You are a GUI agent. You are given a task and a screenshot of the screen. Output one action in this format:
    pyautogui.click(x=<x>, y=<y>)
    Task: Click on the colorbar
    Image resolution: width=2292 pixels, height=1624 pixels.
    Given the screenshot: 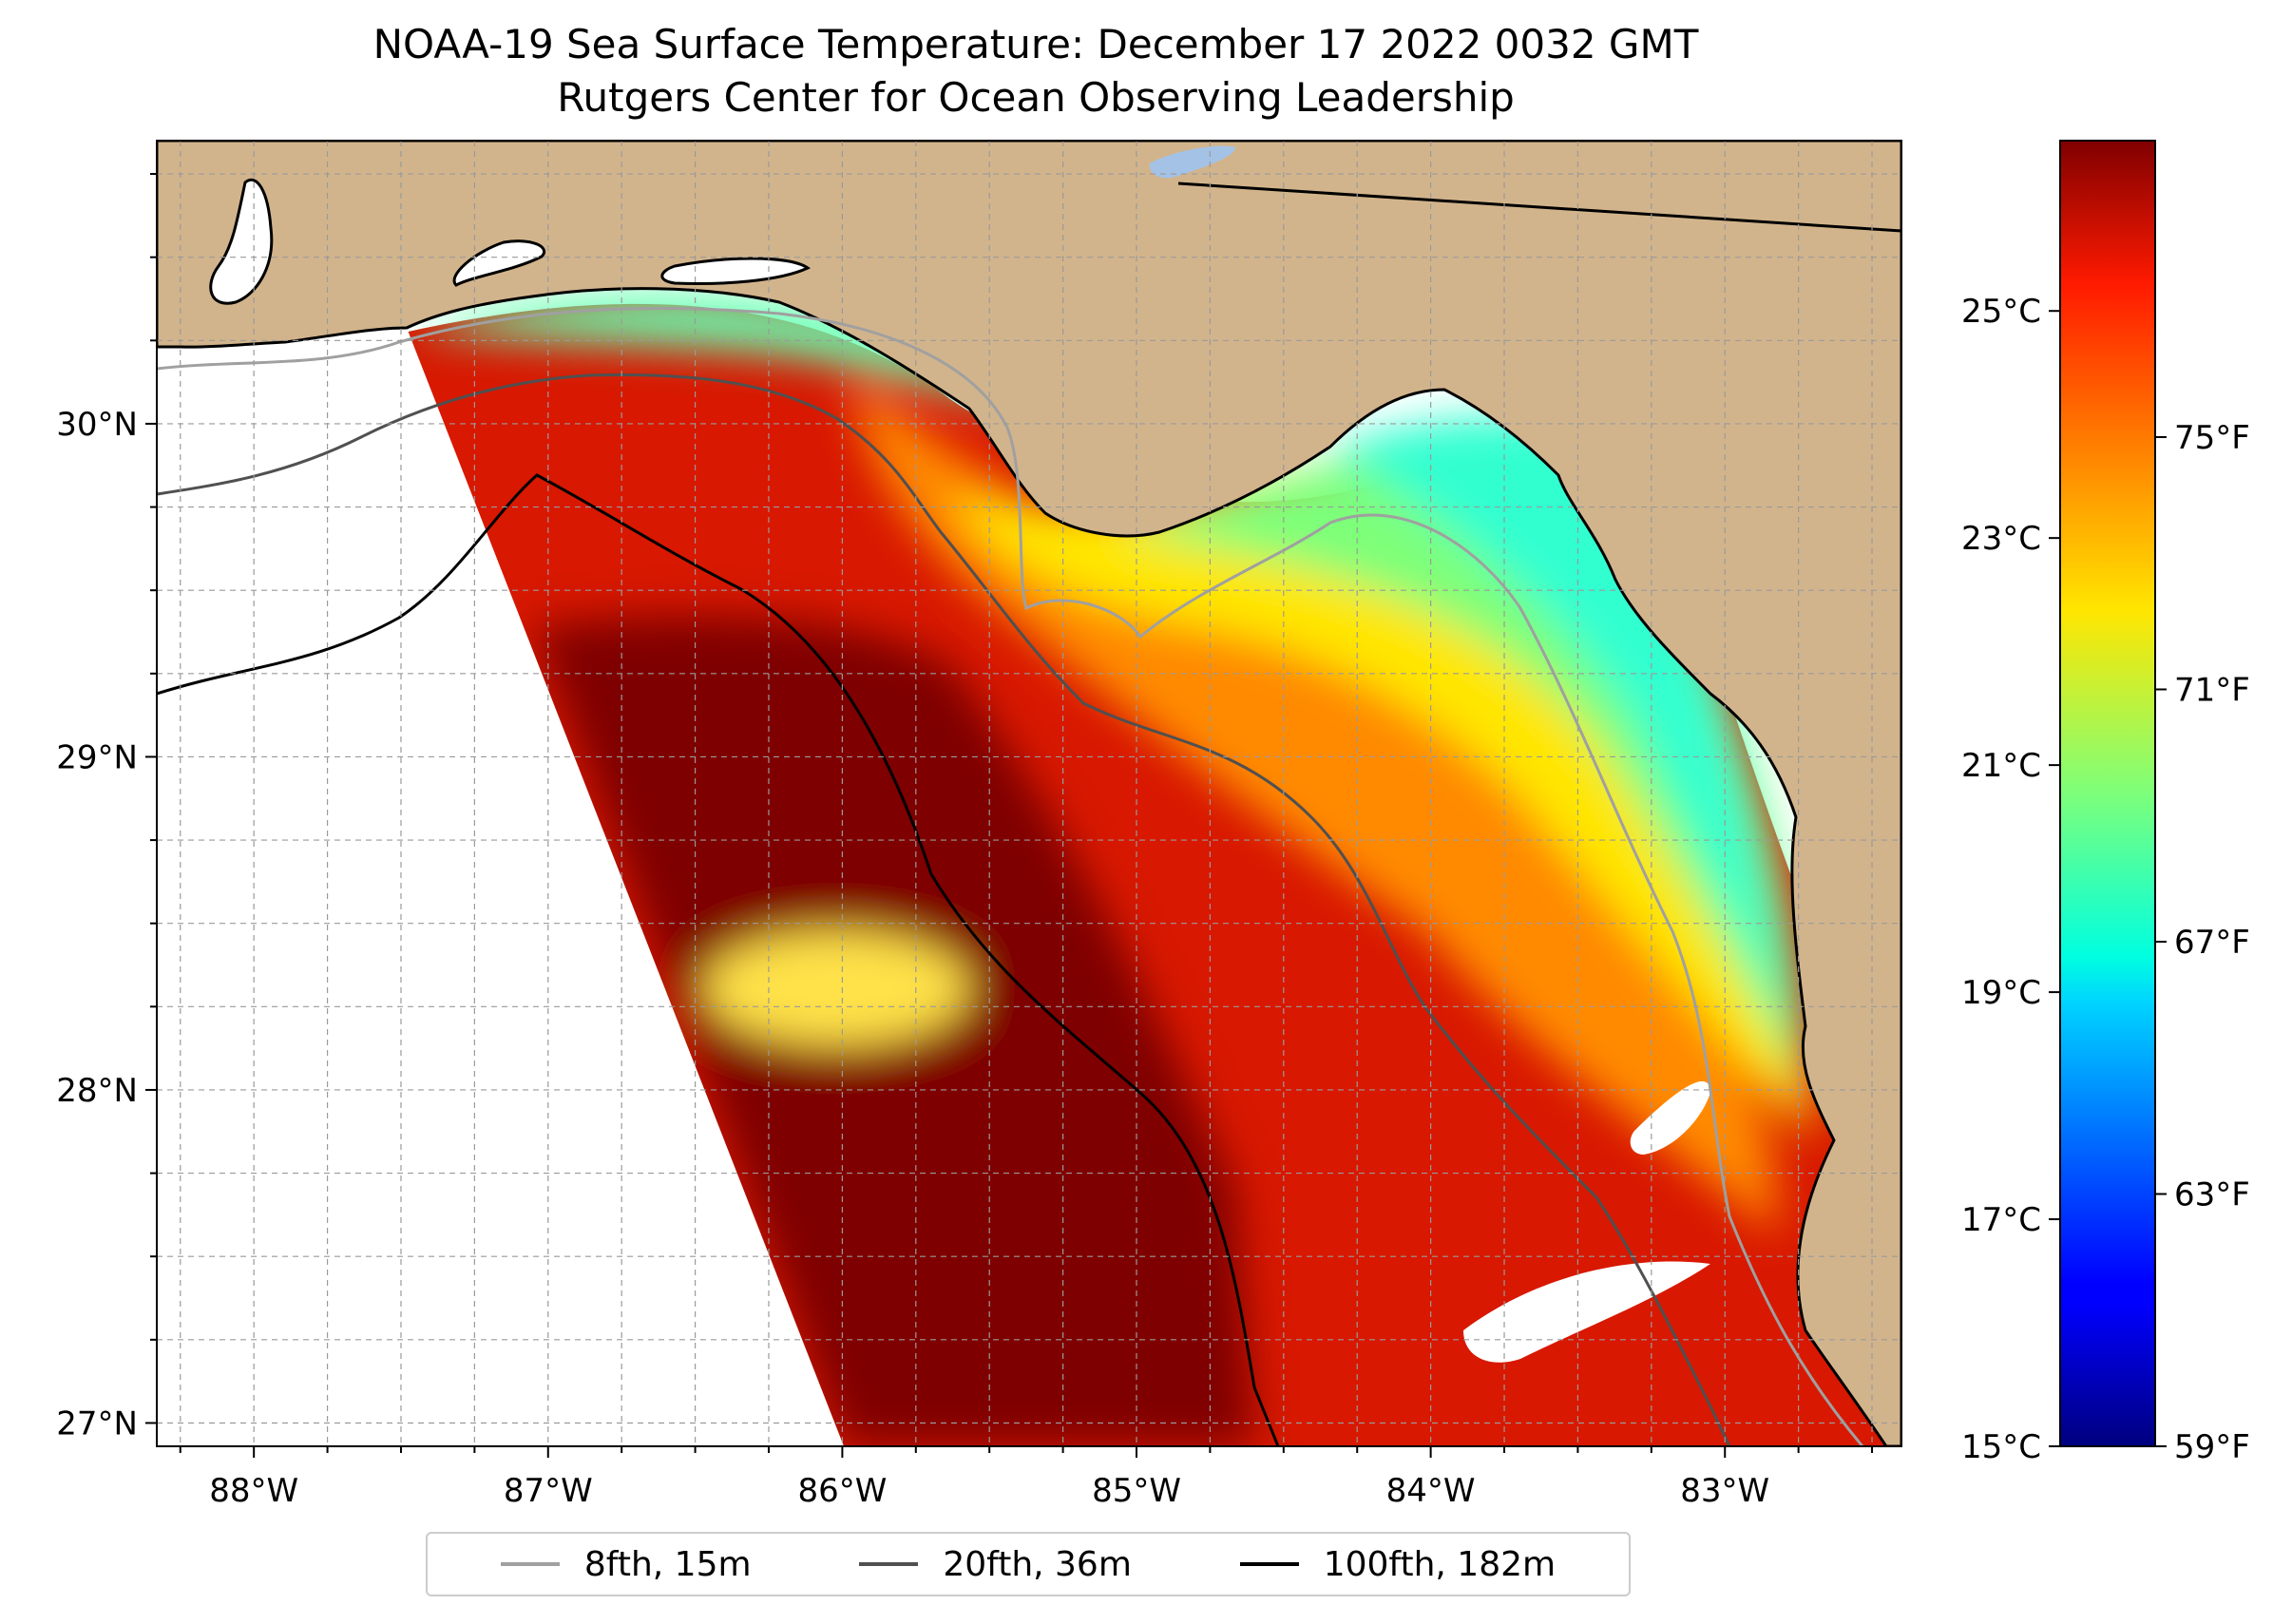 What is the action you would take?
    pyautogui.click(x=2107, y=793)
    